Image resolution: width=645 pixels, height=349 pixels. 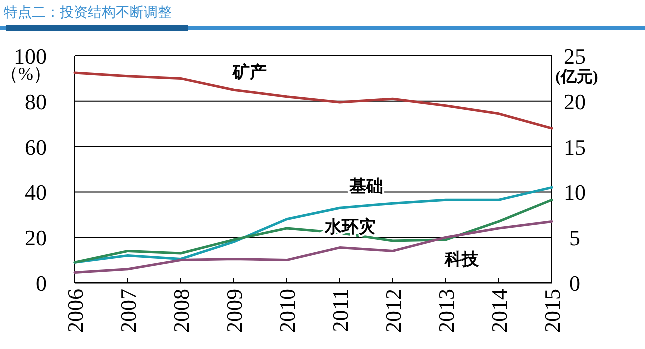 What do you see at coordinates (577, 77) in the screenshot?
I see `y2-axis-title: (亿元)` at bounding box center [577, 77].